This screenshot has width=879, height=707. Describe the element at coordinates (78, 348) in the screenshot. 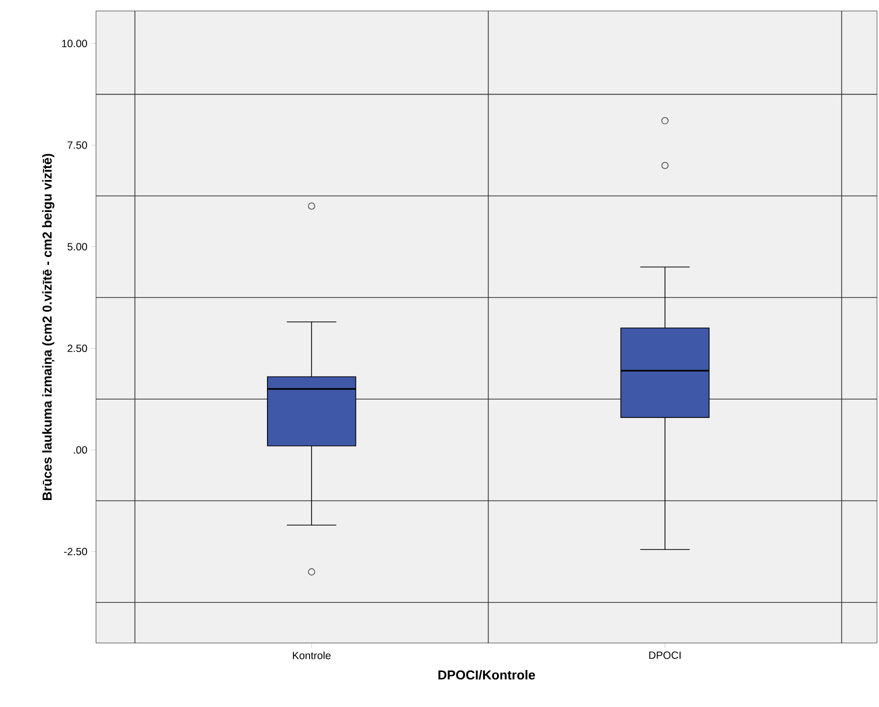

I see `y-tick-label: 2.50` at that location.